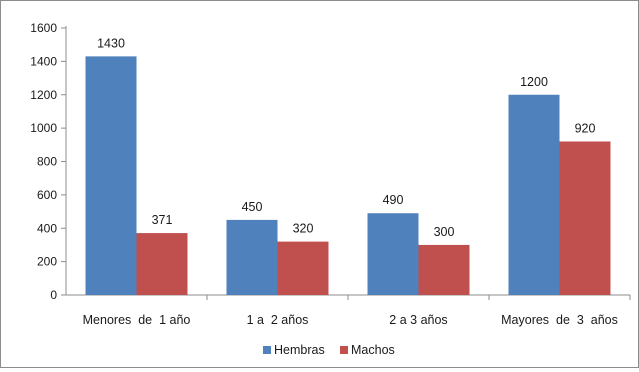 The height and width of the screenshot is (372, 639). Describe the element at coordinates (303, 229) in the screenshot. I see `data-label: 320` at that location.